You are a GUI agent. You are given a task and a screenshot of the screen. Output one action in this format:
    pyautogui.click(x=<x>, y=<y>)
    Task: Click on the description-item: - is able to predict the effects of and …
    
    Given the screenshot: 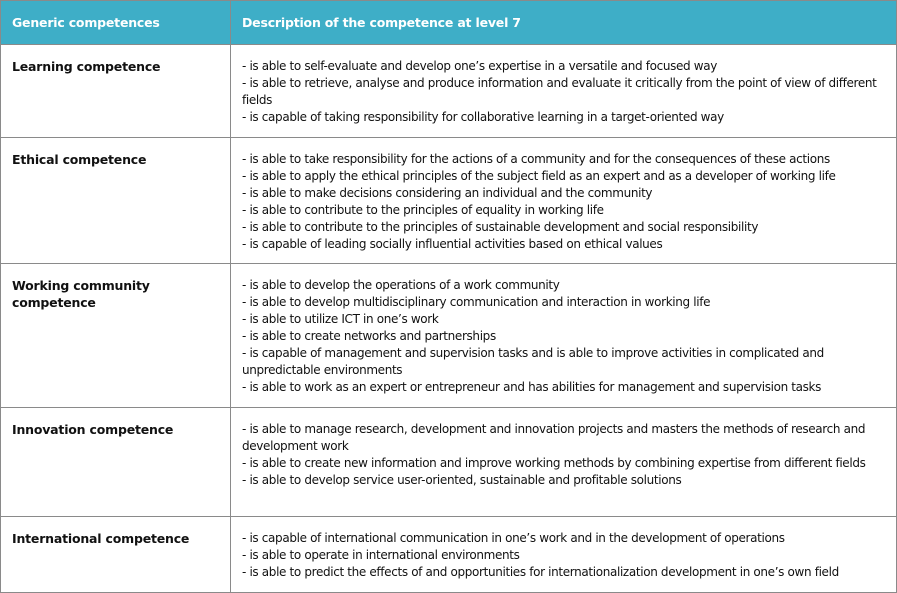 What is the action you would take?
    pyautogui.click(x=540, y=572)
    